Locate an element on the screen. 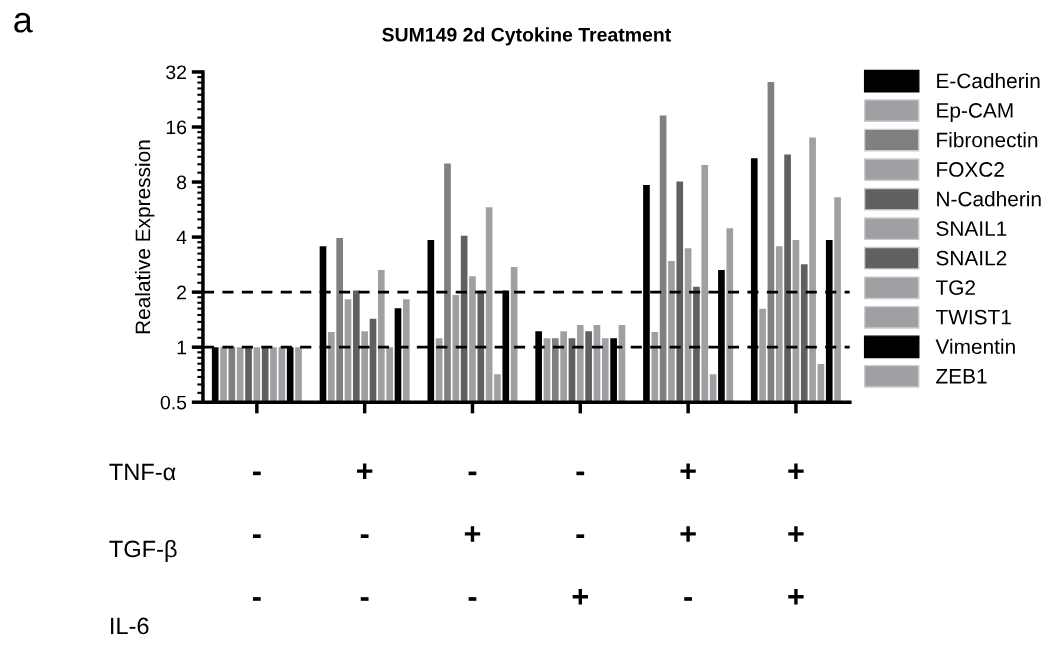  legend-label: FOXC2 is located at coordinates (970, 169).